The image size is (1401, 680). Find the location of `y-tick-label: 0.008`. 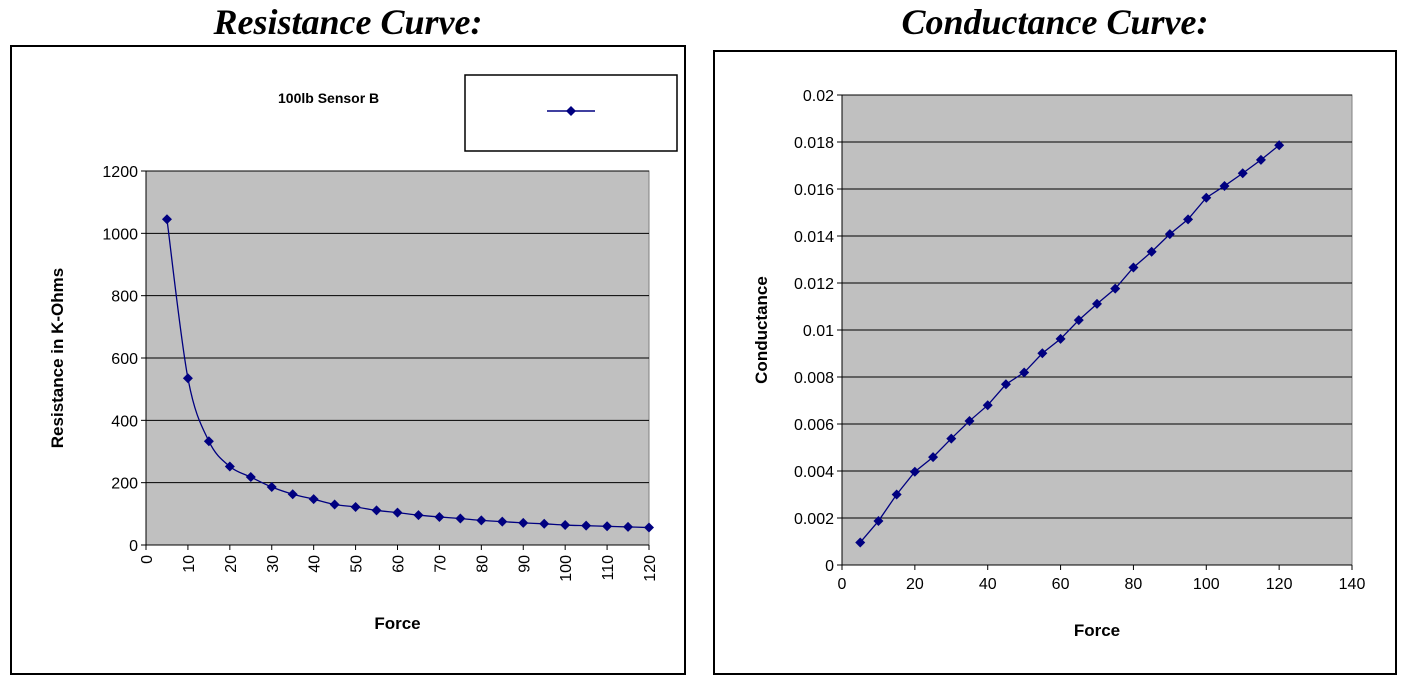

y-tick-label: 0.008 is located at coordinates (814, 378).